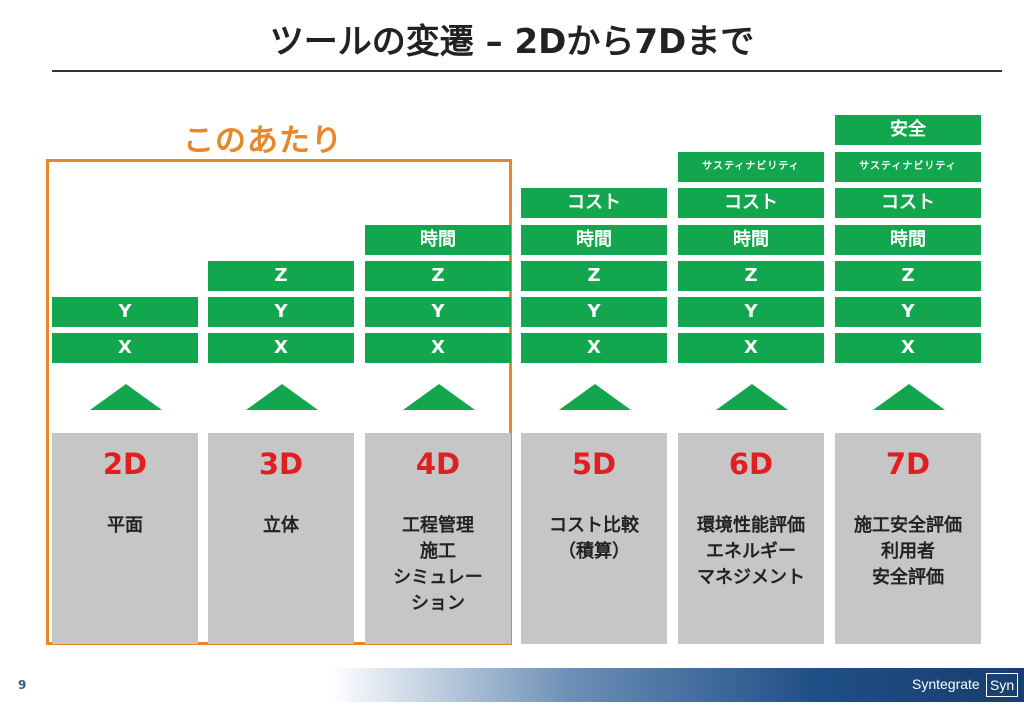  What do you see at coordinates (594, 551) in the screenshot?
I see `description-line: （積算）` at bounding box center [594, 551].